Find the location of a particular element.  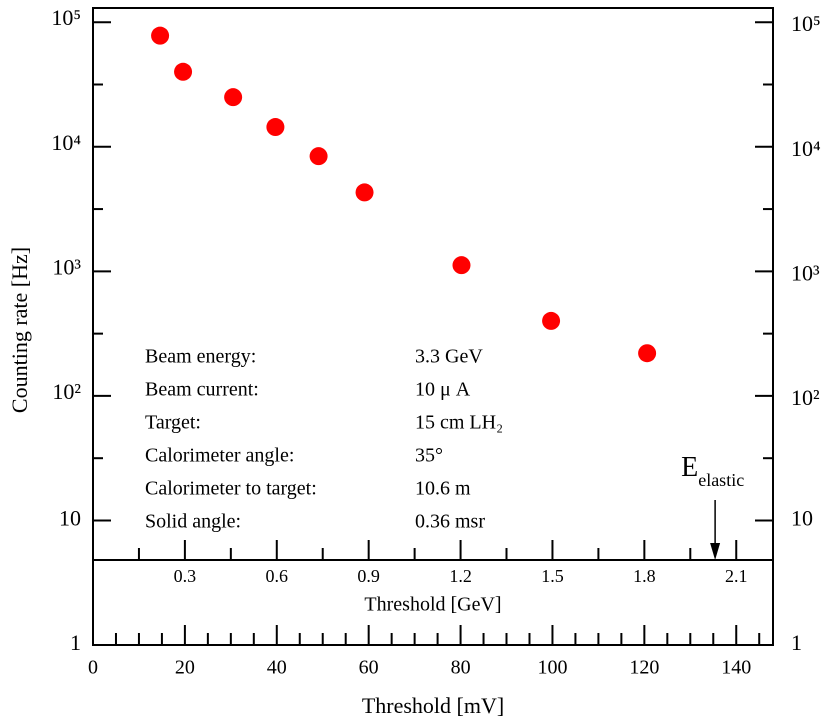

x-tick-label: 80 is located at coordinates (461, 668).